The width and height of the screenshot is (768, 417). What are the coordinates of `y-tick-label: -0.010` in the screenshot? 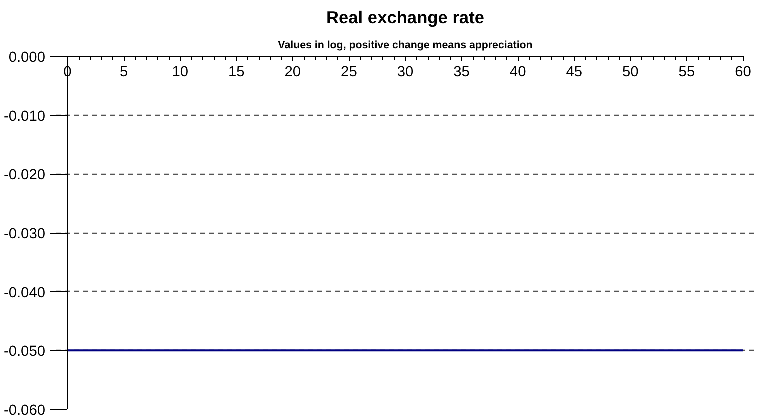 It's located at (25, 116).